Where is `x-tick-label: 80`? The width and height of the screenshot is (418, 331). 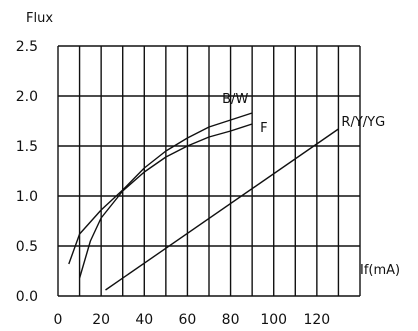 x-tick-label: 80 is located at coordinates (231, 320).